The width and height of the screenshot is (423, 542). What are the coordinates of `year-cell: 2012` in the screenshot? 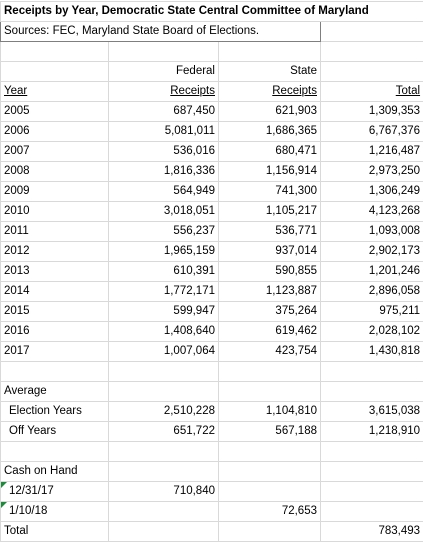 It's located at (55, 252).